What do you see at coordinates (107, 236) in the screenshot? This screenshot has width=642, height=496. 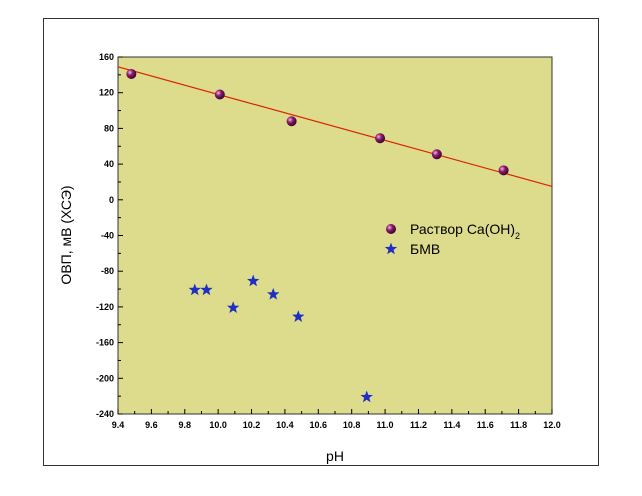 I see `y-tick-label-5: -40` at bounding box center [107, 236].